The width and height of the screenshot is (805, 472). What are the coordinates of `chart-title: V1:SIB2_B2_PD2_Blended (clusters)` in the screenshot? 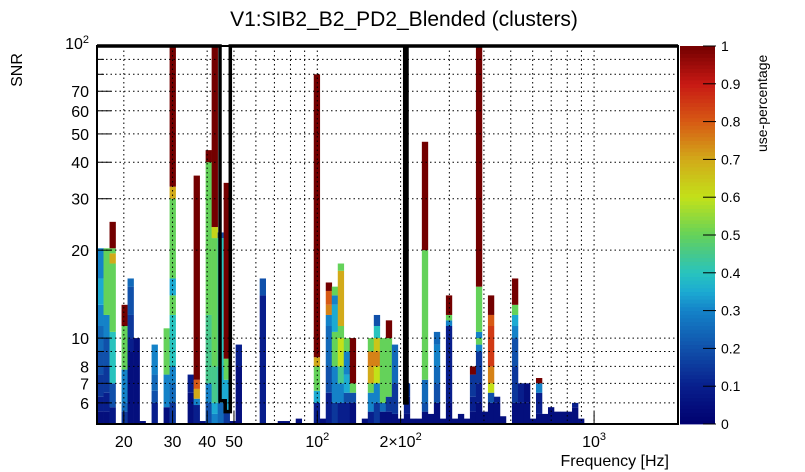 It's located at (404, 19).